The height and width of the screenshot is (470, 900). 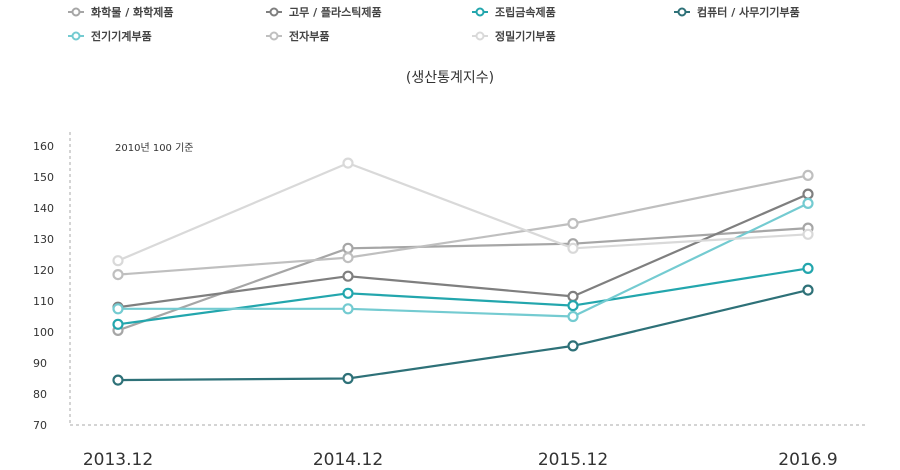 What do you see at coordinates (40, 394) in the screenshot?
I see `y-tick-label: 80` at bounding box center [40, 394].